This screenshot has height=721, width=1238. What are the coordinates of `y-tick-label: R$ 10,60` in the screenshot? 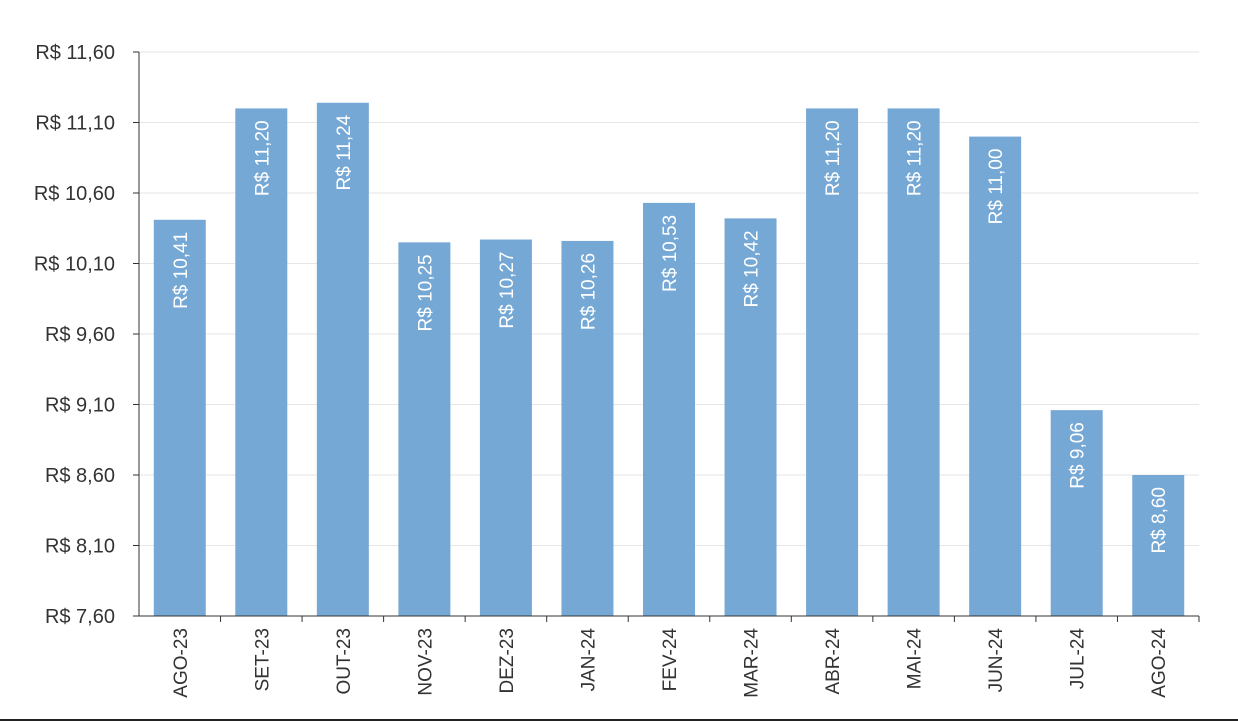 It's located at (74, 194).